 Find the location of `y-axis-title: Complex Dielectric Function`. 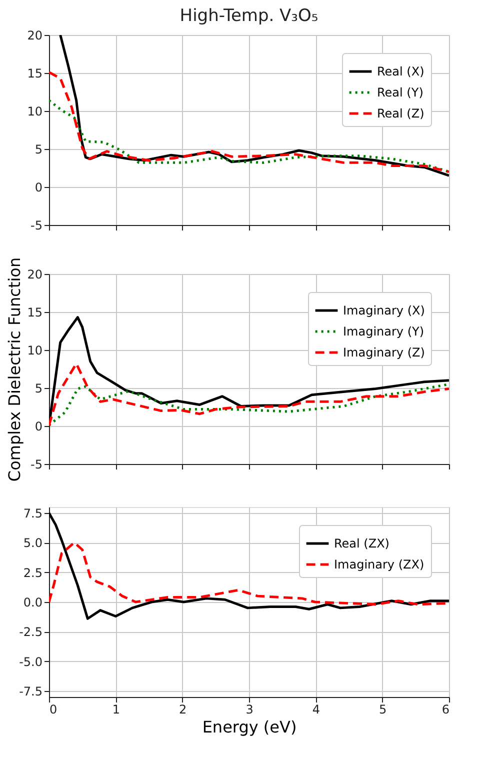

y-axis-title: Complex Dielectric Function is located at coordinates (14, 369).